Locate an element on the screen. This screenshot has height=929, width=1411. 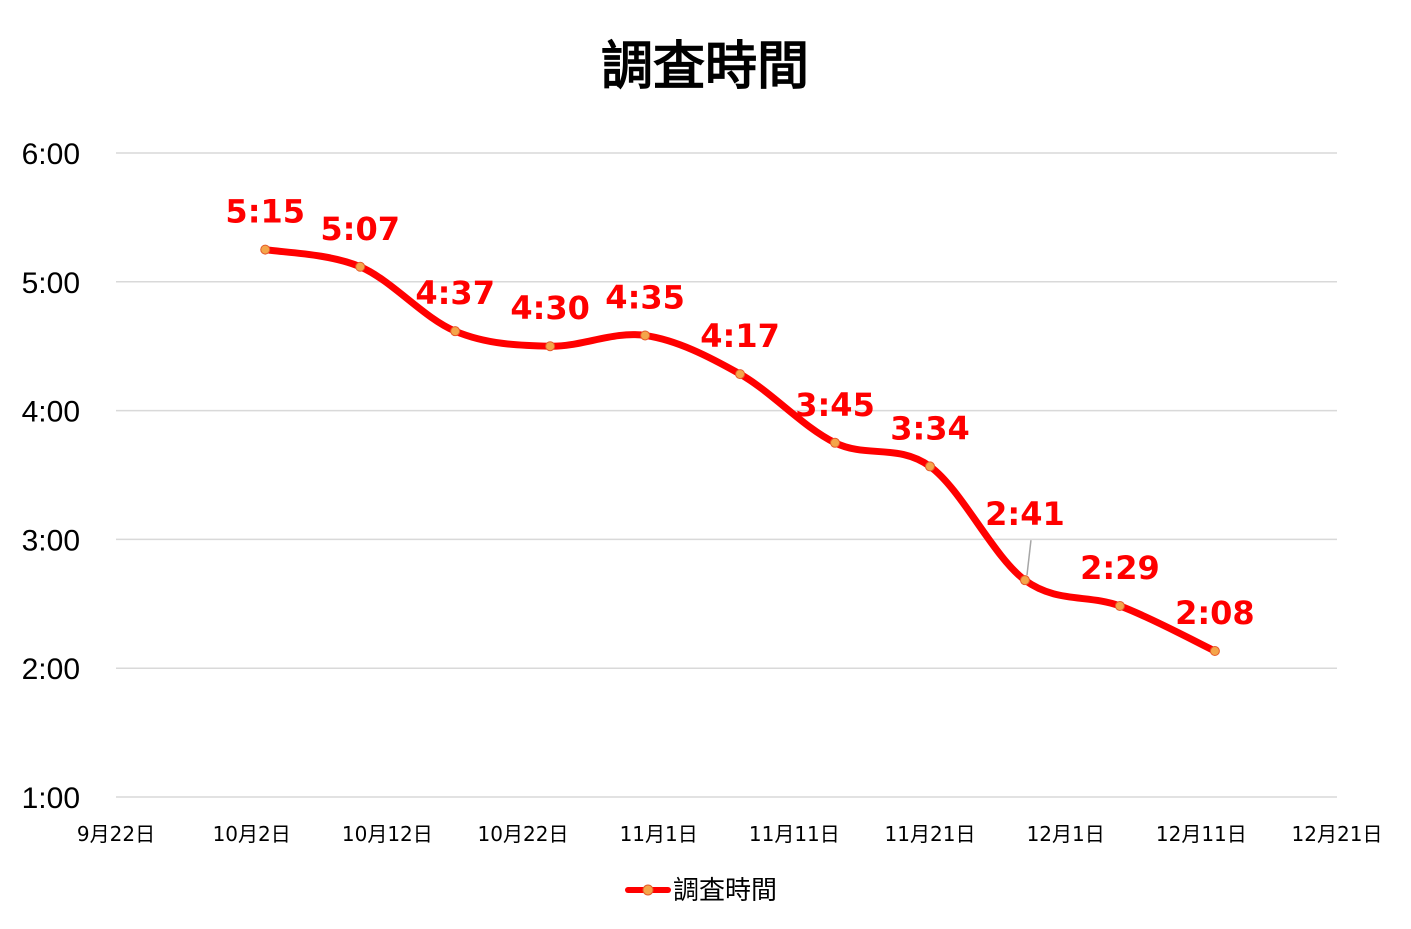
y-tick-label: 2:00 is located at coordinates (51, 669).